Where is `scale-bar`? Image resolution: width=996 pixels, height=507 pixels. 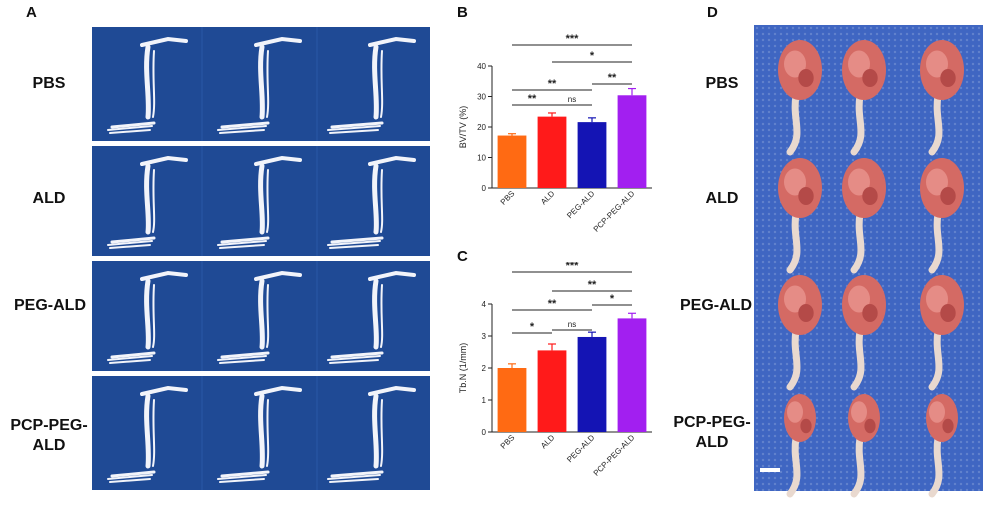 scale-bar is located at coordinates (770, 470).